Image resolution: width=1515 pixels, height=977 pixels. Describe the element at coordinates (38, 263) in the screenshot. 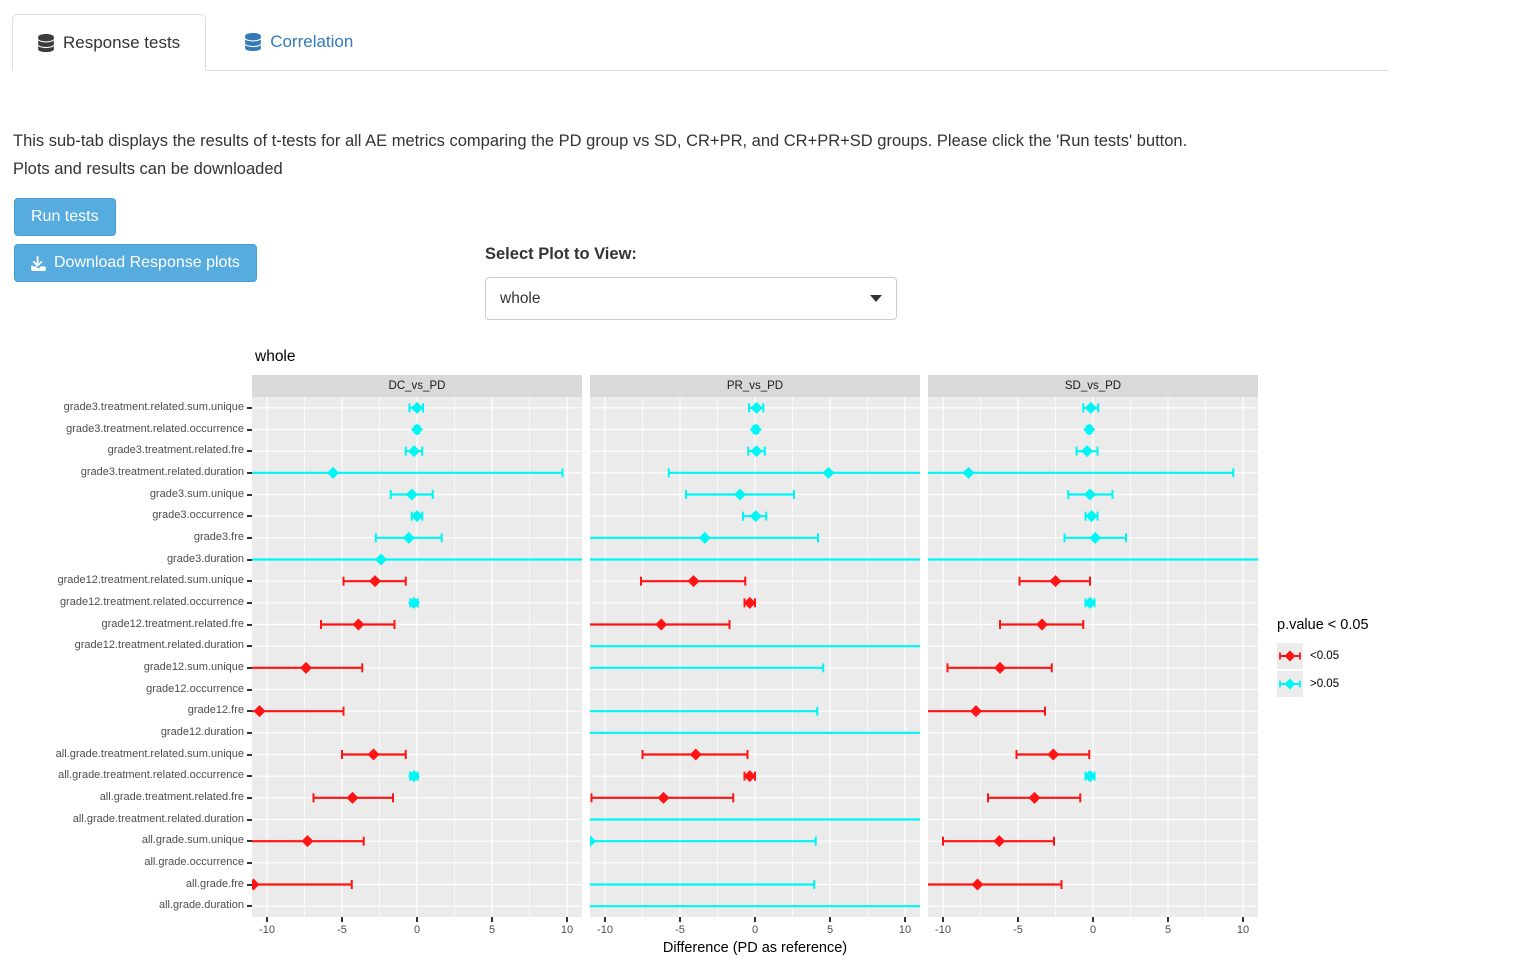

I see `download-icon` at that location.